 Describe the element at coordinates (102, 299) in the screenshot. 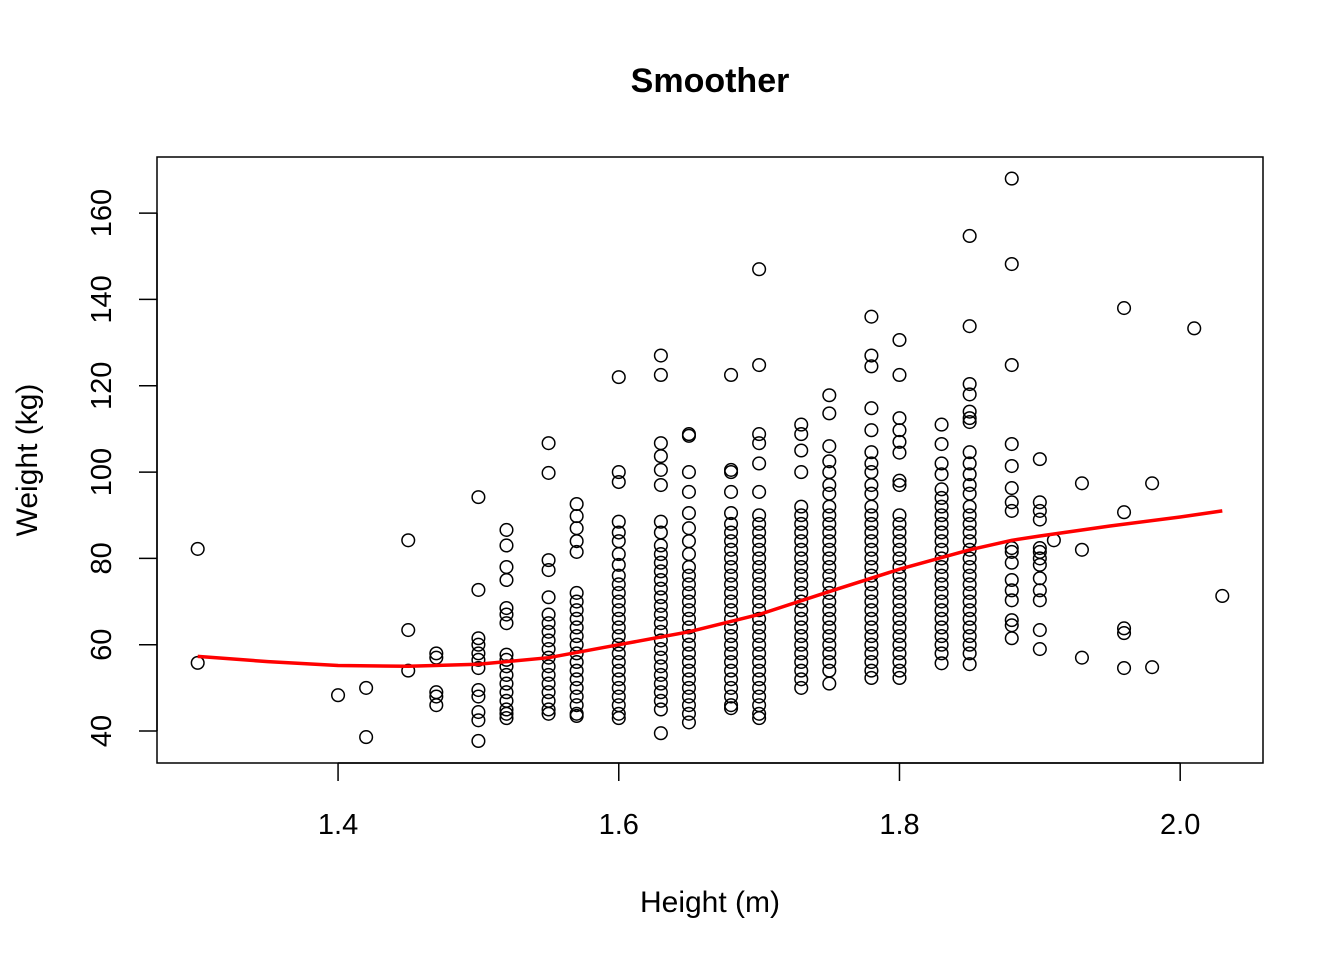

I see `y-tick-label: 140` at that location.